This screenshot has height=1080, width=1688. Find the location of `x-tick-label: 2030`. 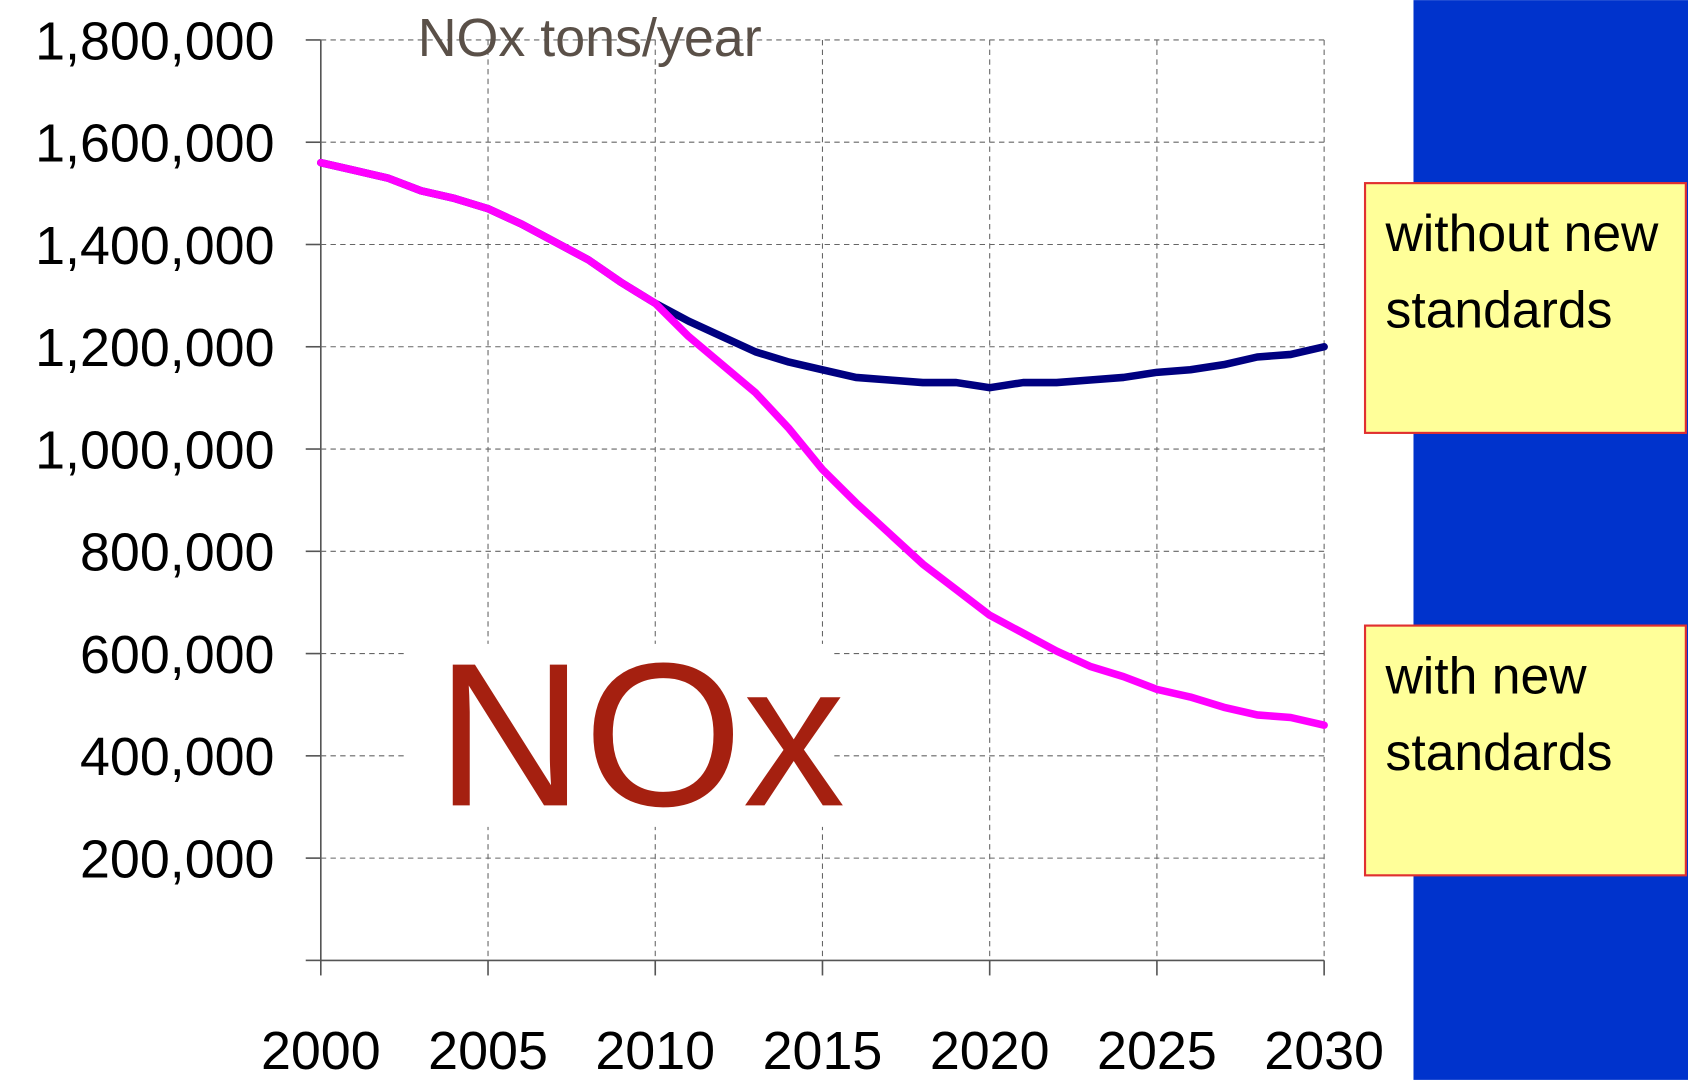

x-tick-label: 2030 is located at coordinates (1324, 1050).